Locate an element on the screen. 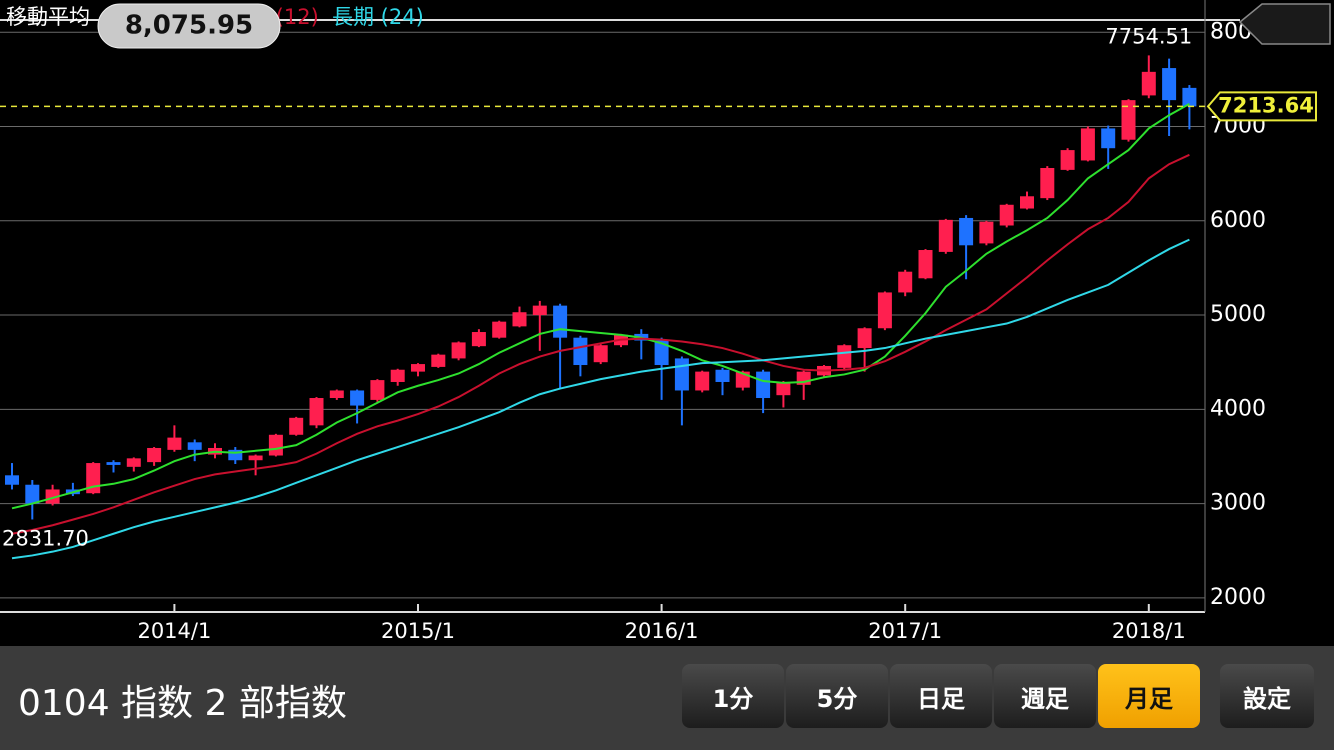  scroll-tag is located at coordinates (1284, 24).